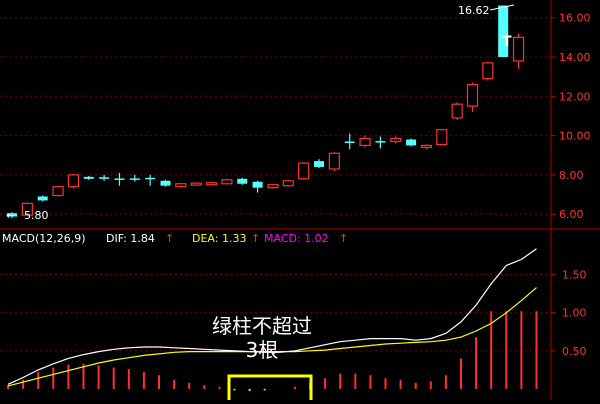 The width and height of the screenshot is (600, 404). What do you see at coordinates (262, 350) in the screenshot?
I see `annotation-text-line2: 3根` at bounding box center [262, 350].